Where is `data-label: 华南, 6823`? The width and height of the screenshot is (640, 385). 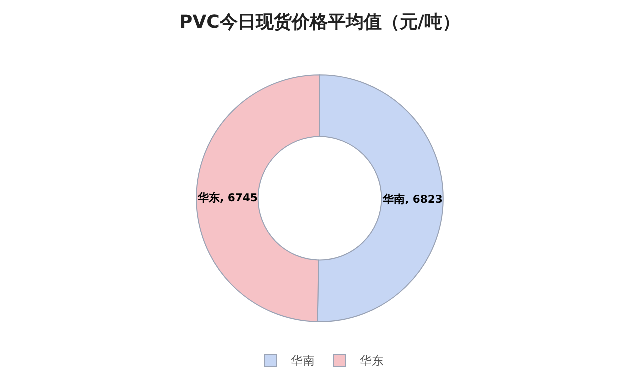 data-label: 华南, 6823 is located at coordinates (412, 199).